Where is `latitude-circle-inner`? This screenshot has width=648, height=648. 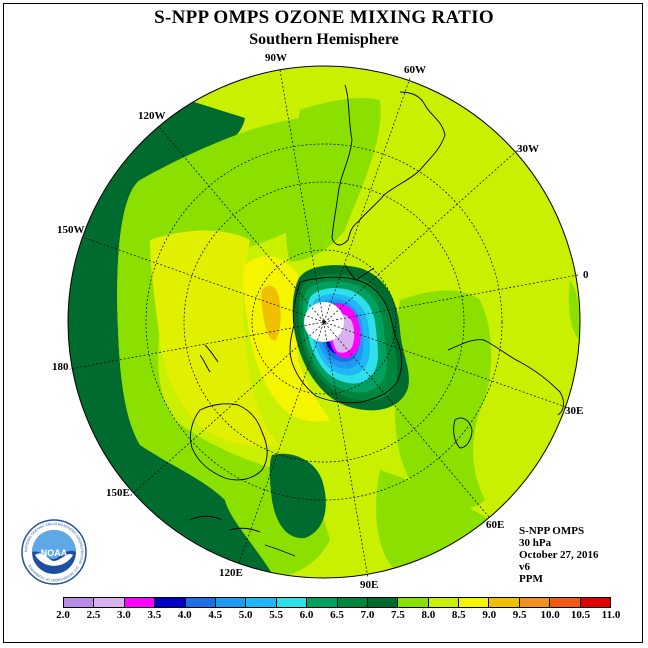 latitude-circle-inner is located at coordinates (324, 322).